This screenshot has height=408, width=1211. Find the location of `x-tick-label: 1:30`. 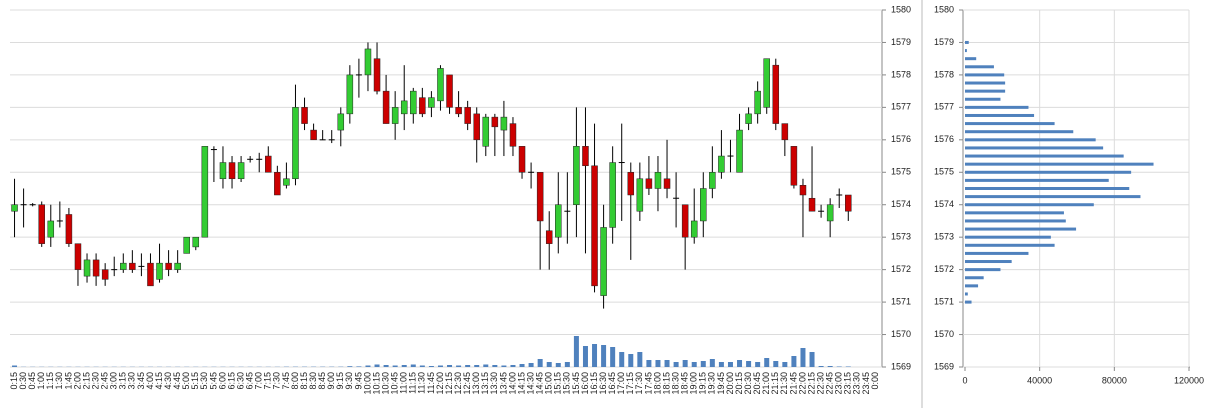

x-tick-label: 1:30 is located at coordinates (59, 381).